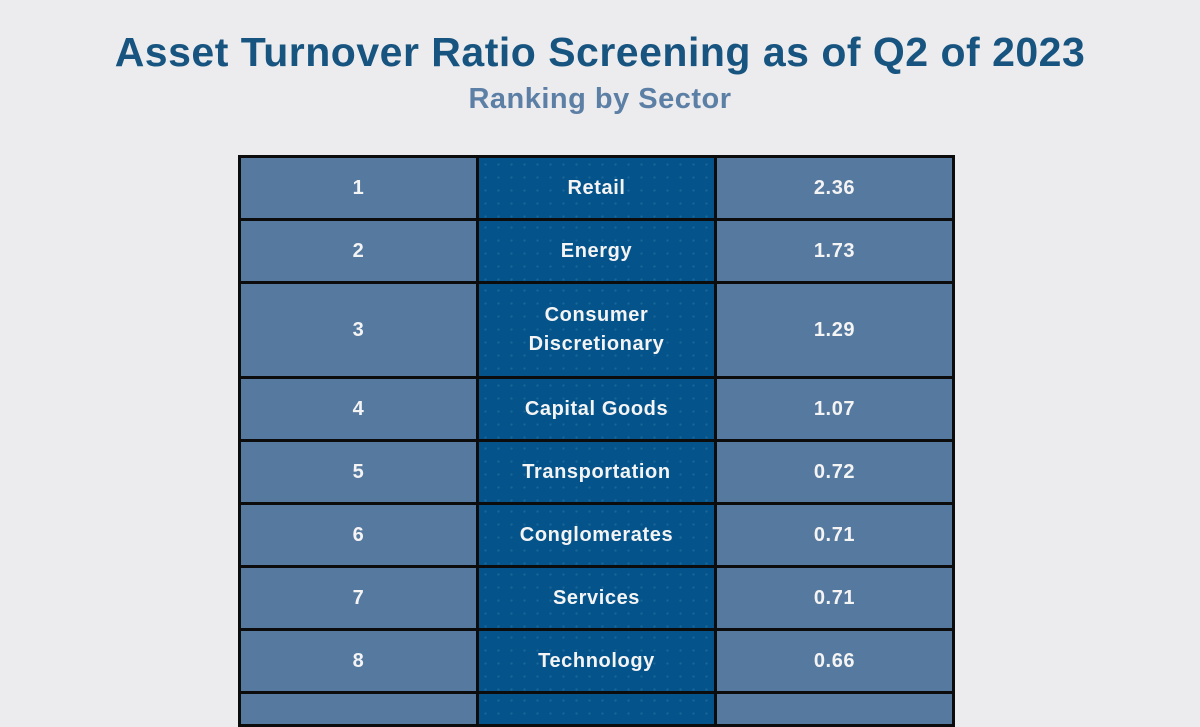 This screenshot has width=1200, height=727. I want to click on rank-cell, so click(358, 709).